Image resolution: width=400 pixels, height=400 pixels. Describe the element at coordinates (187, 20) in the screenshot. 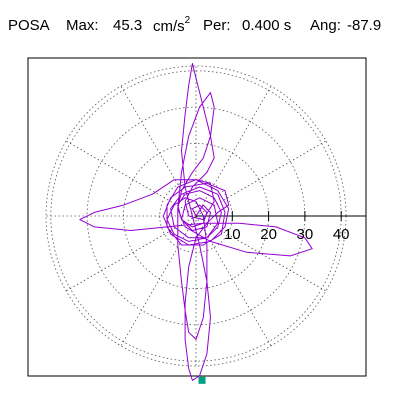

I see `max-unit-exponent: 2` at that location.